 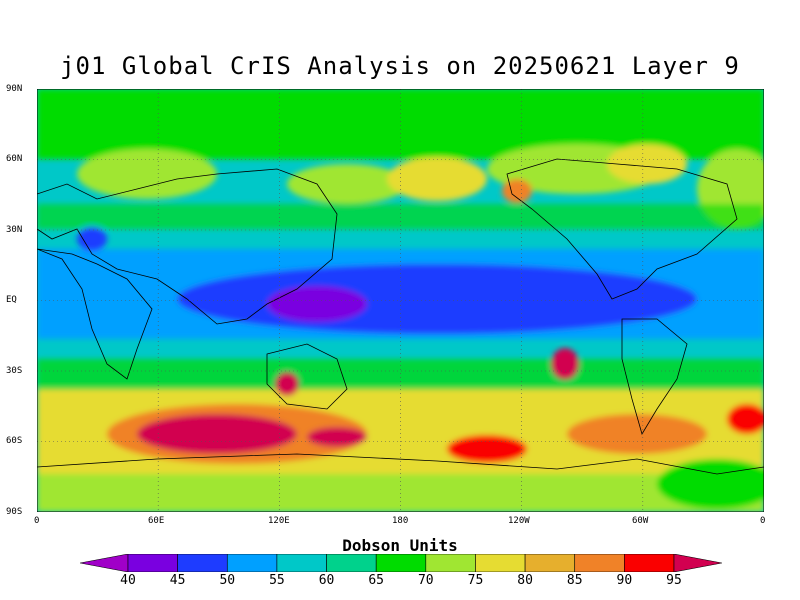 What do you see at coordinates (697, 563) in the screenshot?
I see `colorbar-swatch-max` at bounding box center [697, 563].